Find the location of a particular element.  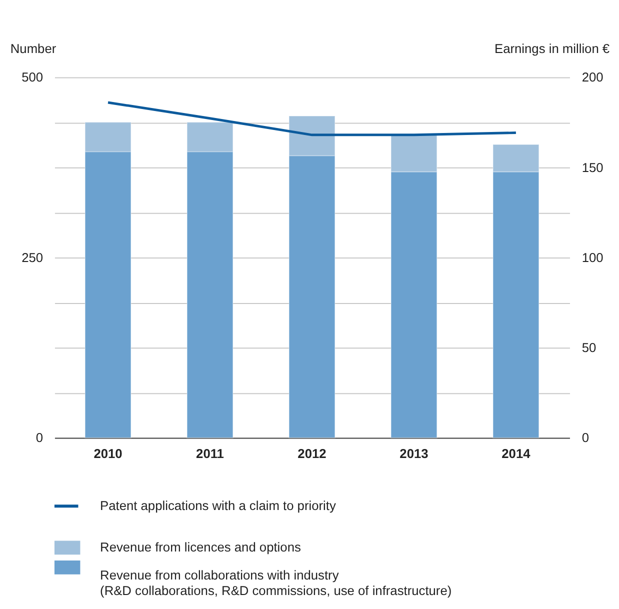

y-axis-title: Number is located at coordinates (33, 48).